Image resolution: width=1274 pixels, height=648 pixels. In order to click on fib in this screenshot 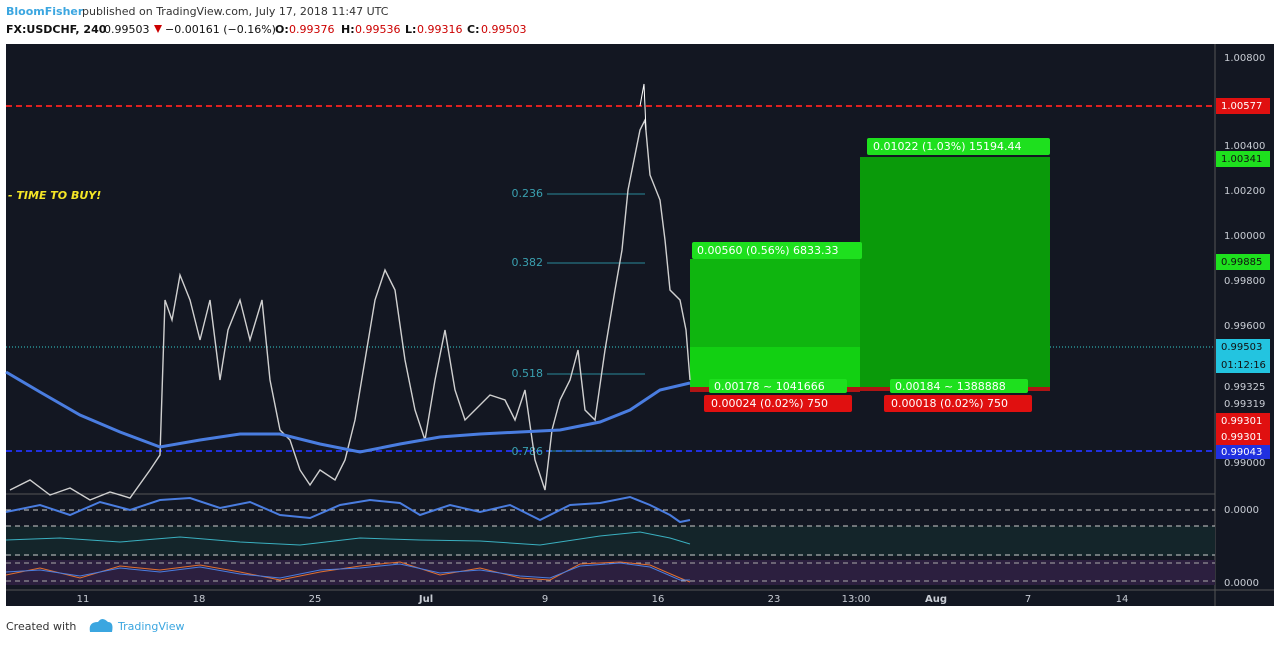, I will do `click(596, 322)`.